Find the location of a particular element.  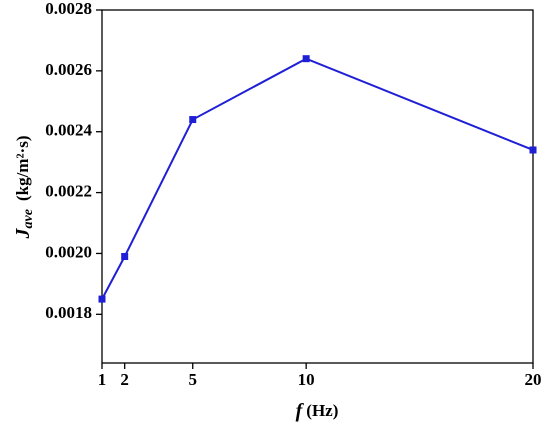

y-tick-label: 0.0028 is located at coordinates (68, 9).